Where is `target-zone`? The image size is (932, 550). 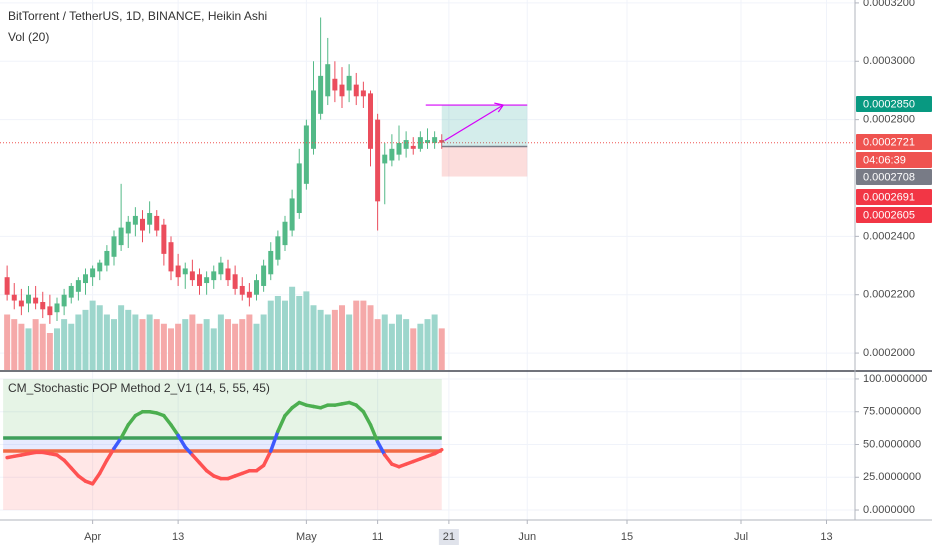
target-zone is located at coordinates (484, 126).